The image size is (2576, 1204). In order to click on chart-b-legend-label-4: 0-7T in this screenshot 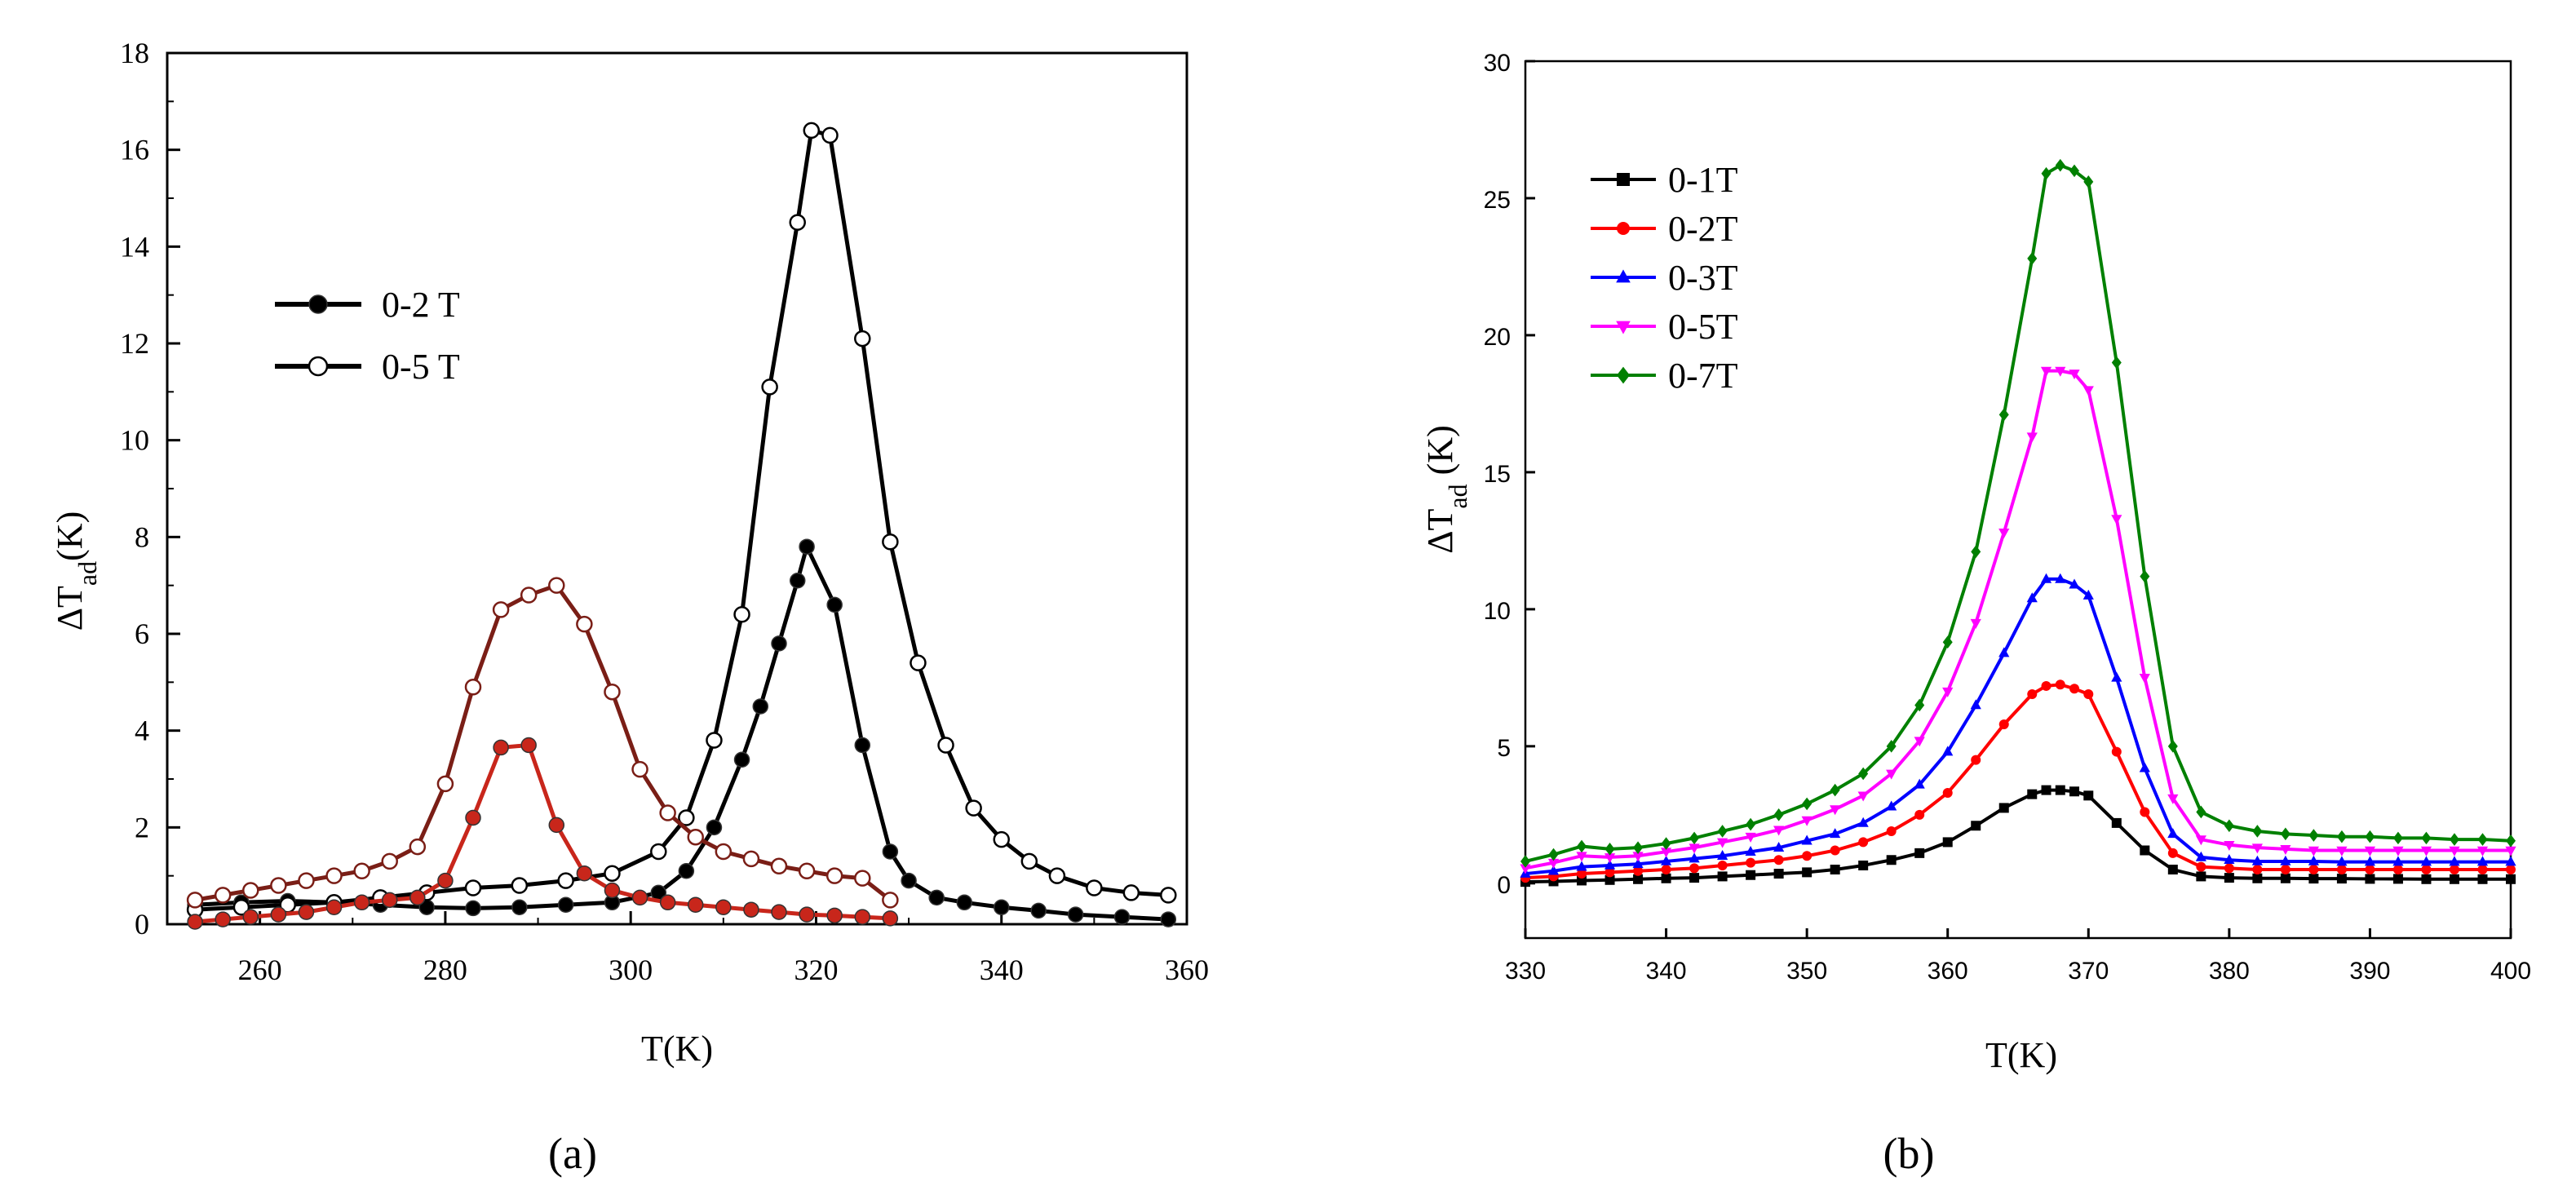, I will do `click(1703, 376)`.